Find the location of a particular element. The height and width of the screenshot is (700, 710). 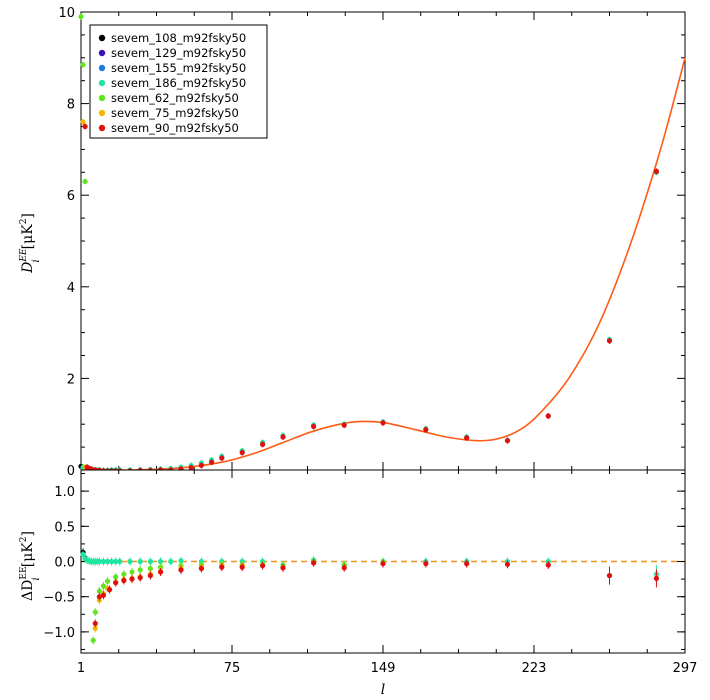

x-tick-label: 297 is located at coordinates (685, 668).